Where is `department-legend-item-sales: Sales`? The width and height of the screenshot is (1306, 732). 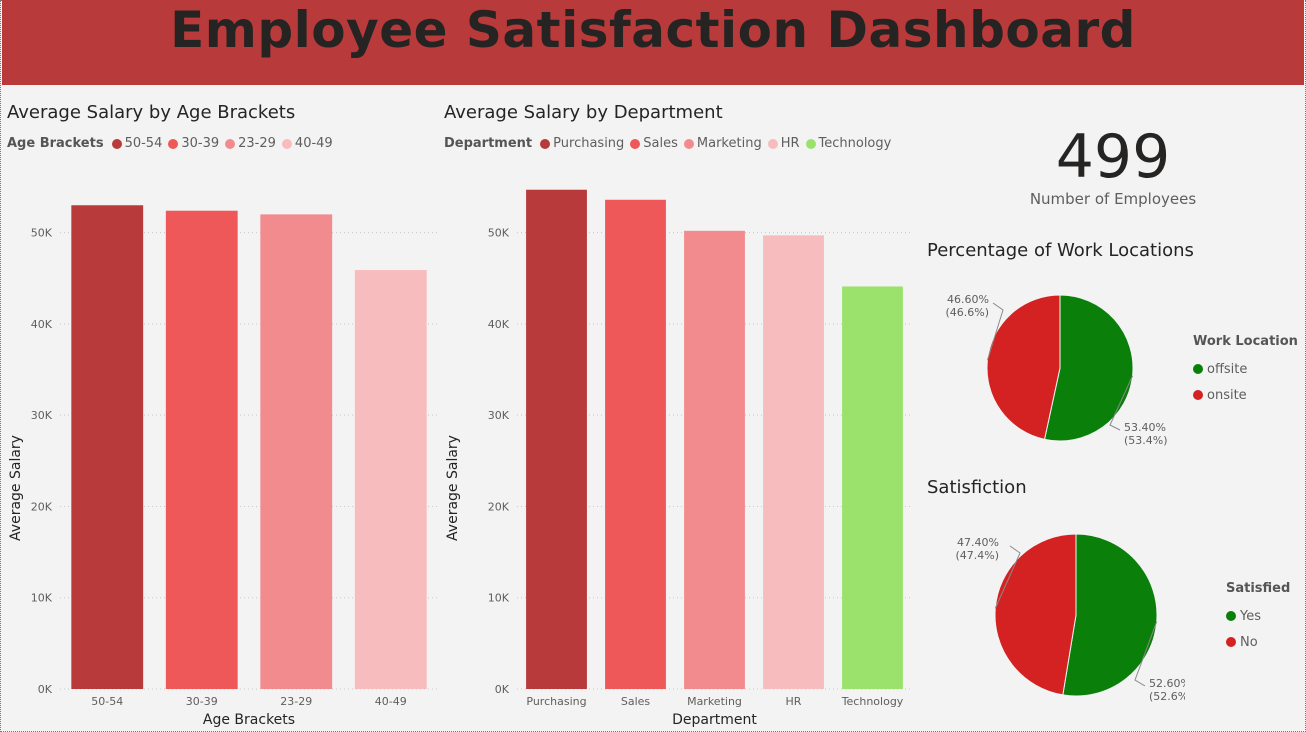
department-legend-item-sales: Sales is located at coordinates (654, 143).